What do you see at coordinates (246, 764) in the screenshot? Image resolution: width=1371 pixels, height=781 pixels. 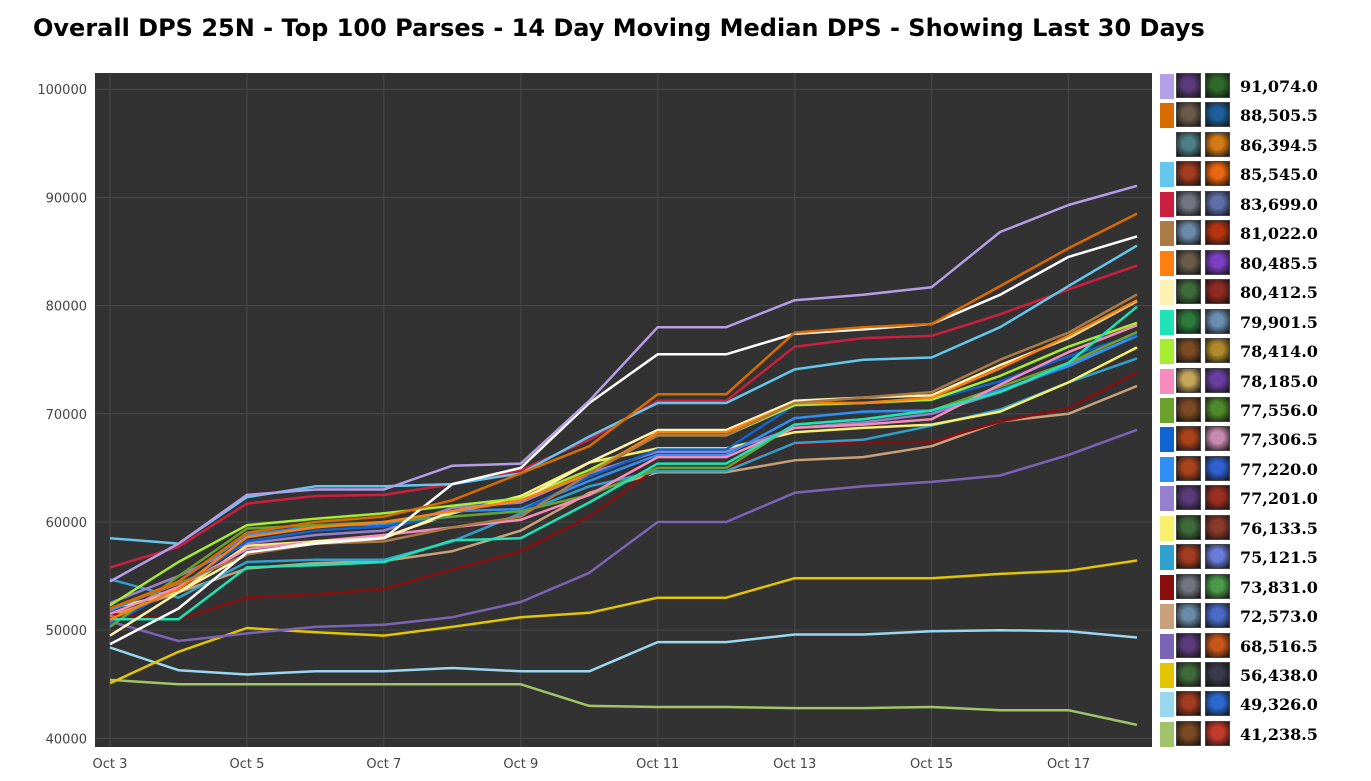 I see `x-tick-label: Oct 5` at bounding box center [246, 764].